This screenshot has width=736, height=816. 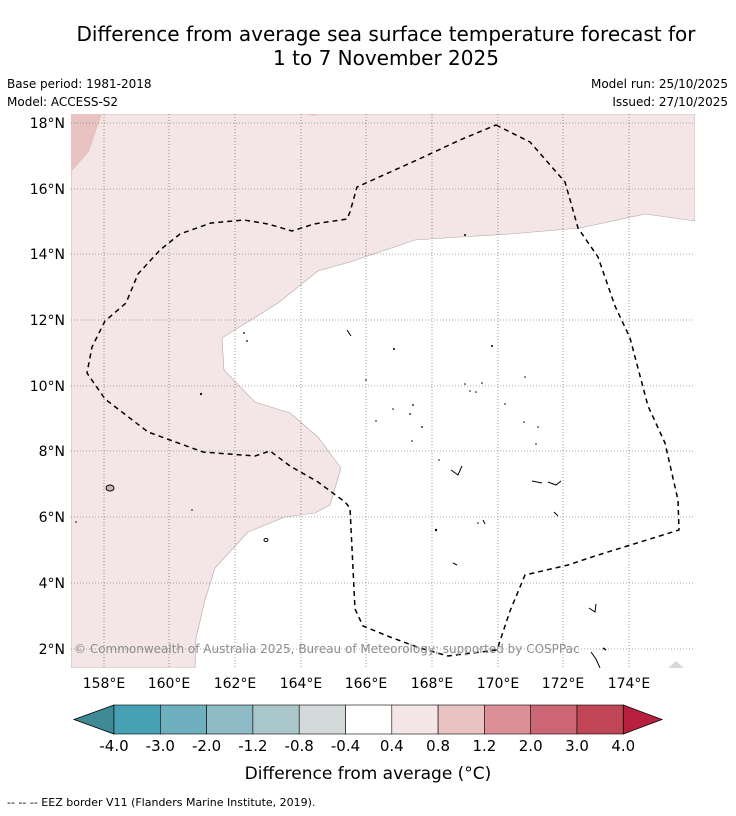 I want to click on lon-label: 174°E, so click(x=629, y=684).